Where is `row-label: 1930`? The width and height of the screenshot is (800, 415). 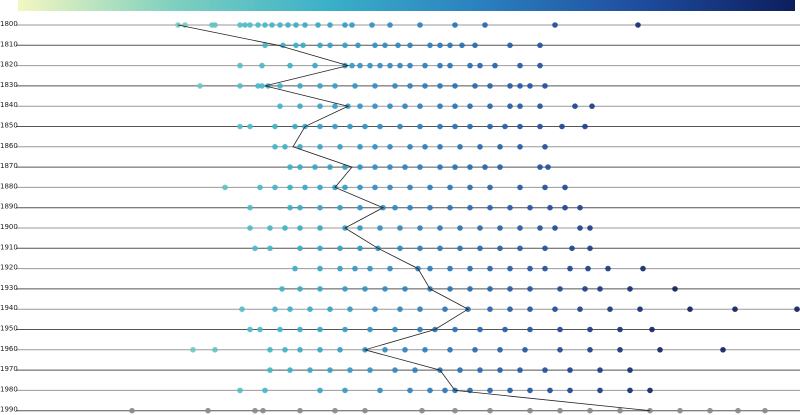 row-label: 1930 is located at coordinates (9, 288).